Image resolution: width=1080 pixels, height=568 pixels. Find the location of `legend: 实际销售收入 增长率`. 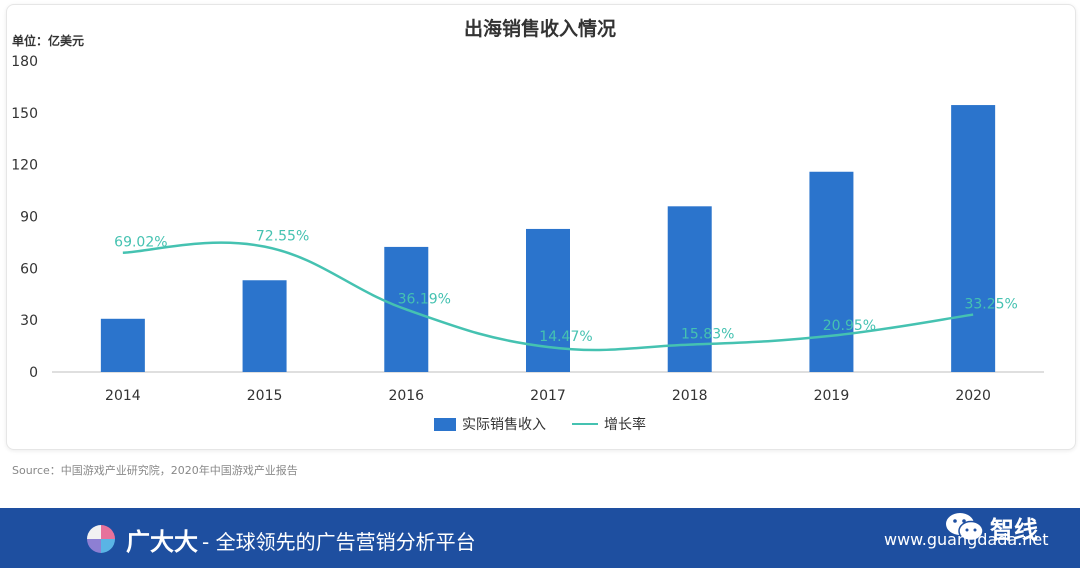

legend: 实际销售收入 增长率 is located at coordinates (540, 424).